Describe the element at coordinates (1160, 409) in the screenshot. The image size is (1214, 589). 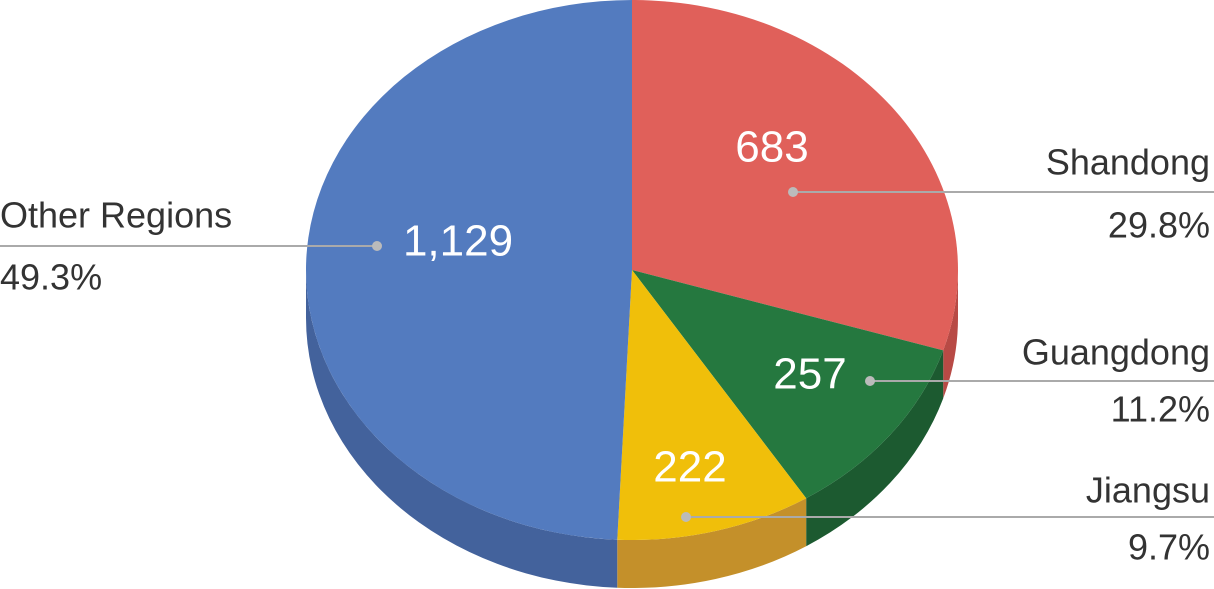
I see `percent-label: 11.2%` at that location.